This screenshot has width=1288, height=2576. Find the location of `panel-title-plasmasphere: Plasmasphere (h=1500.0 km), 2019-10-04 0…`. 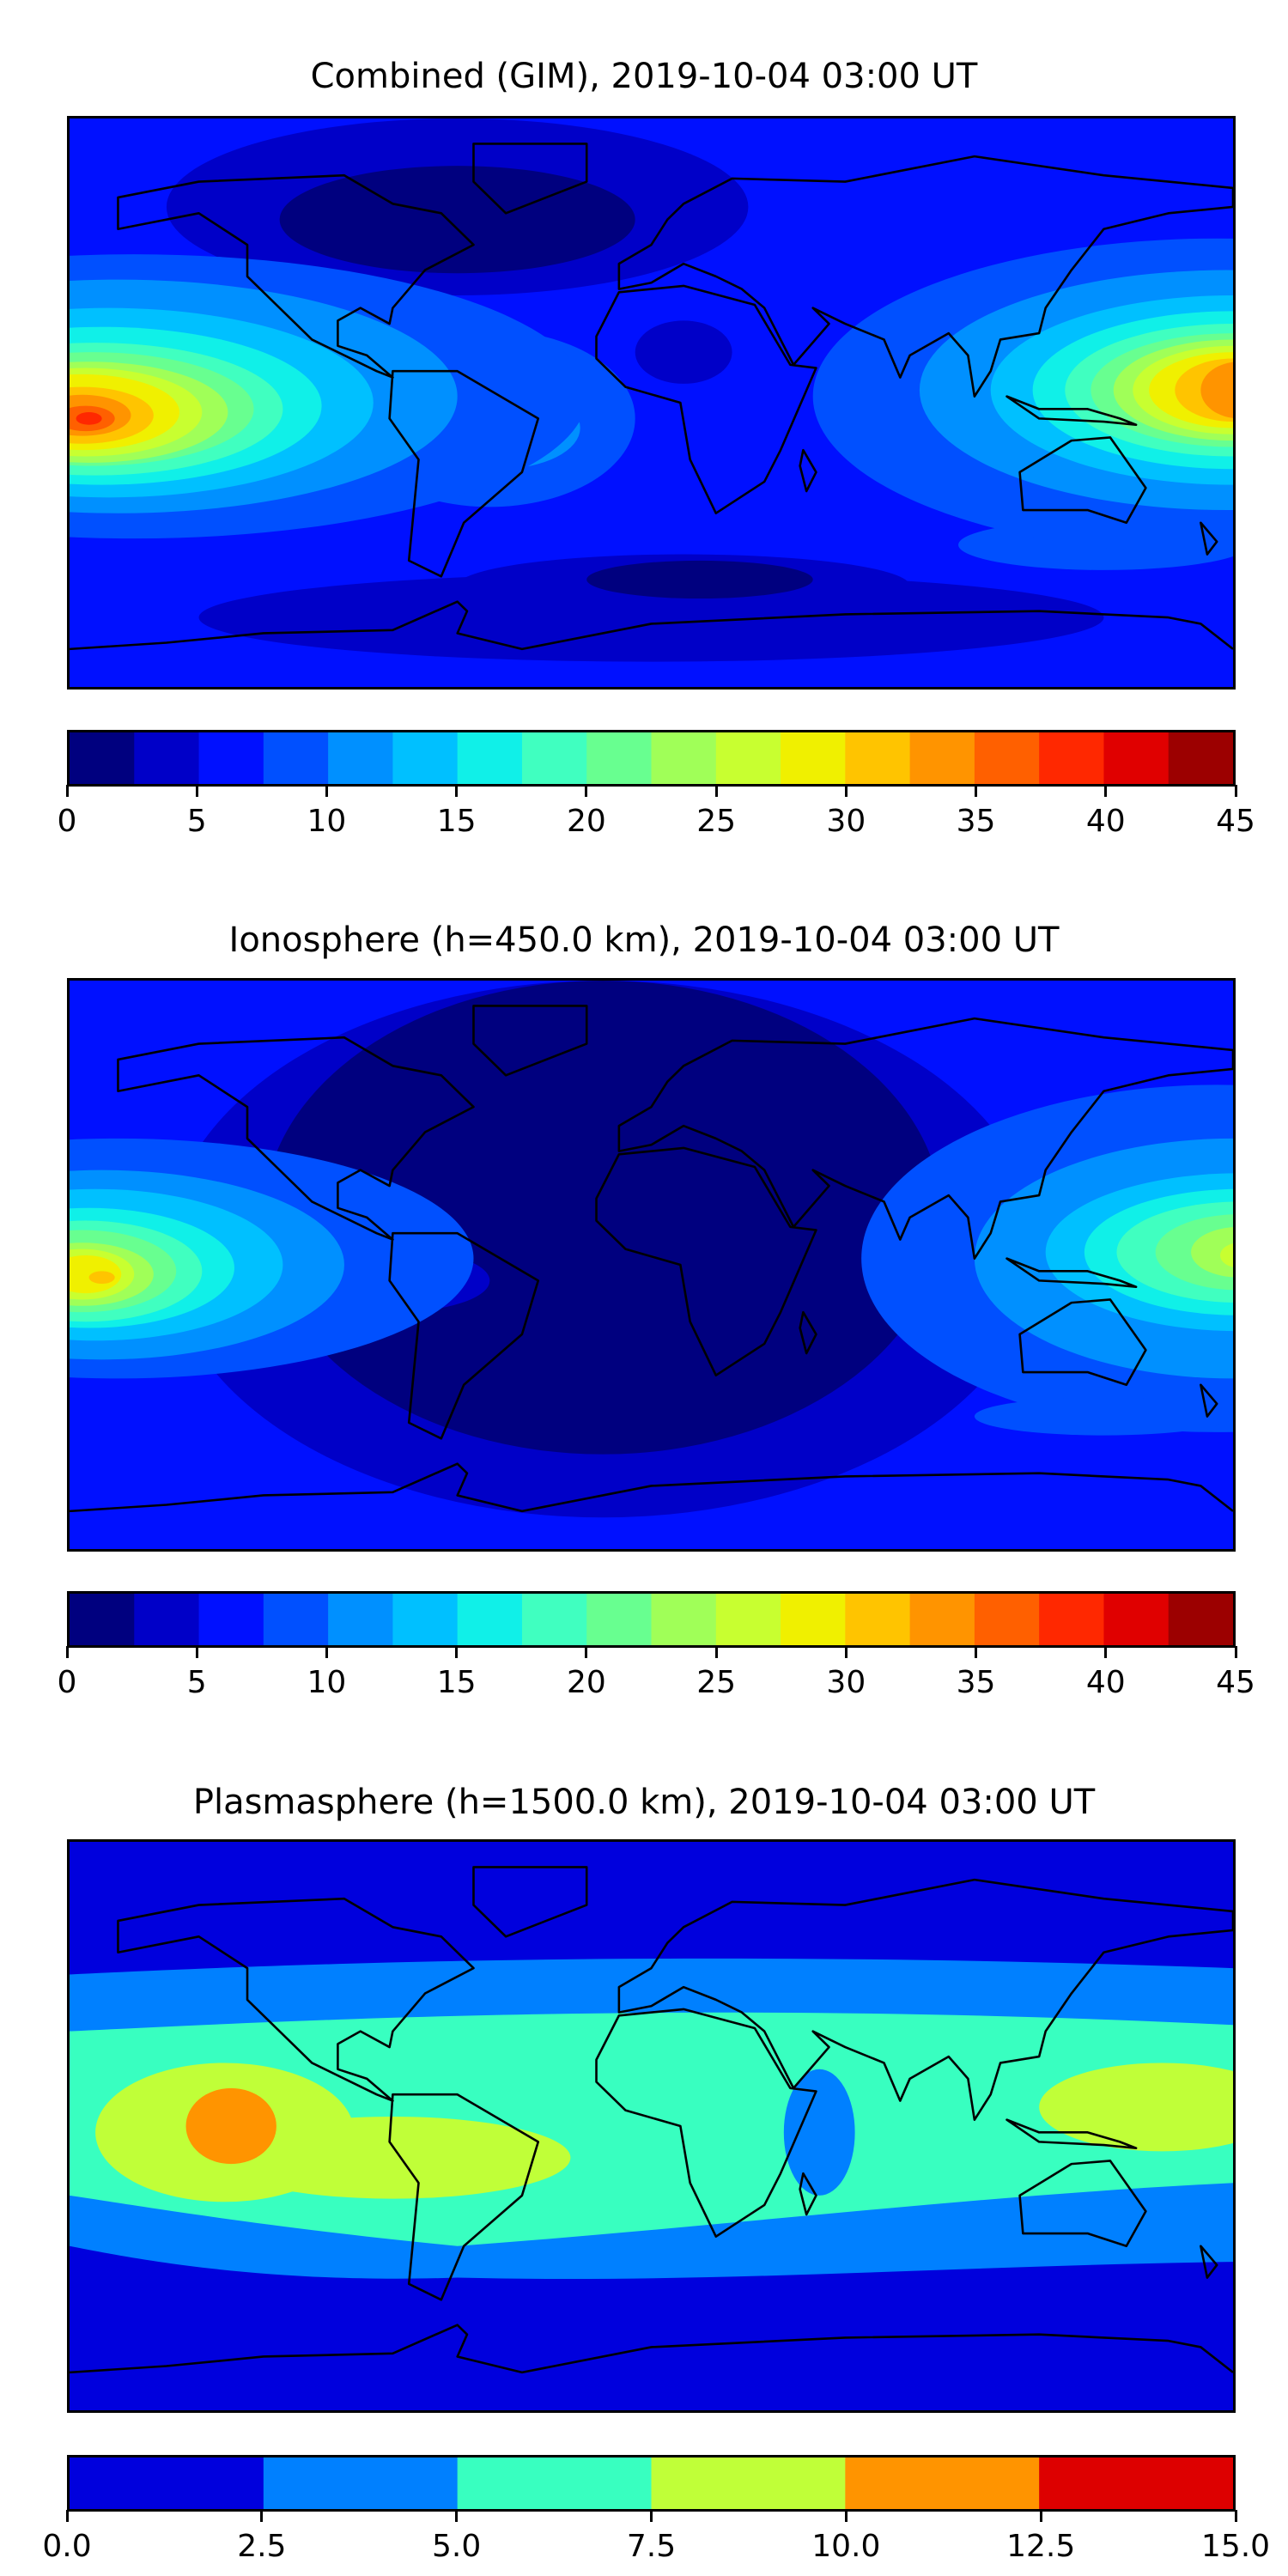

panel-title-plasmasphere: Plasmasphere (h=1500.0 km), 2019-10-04 0… is located at coordinates (644, 1802).